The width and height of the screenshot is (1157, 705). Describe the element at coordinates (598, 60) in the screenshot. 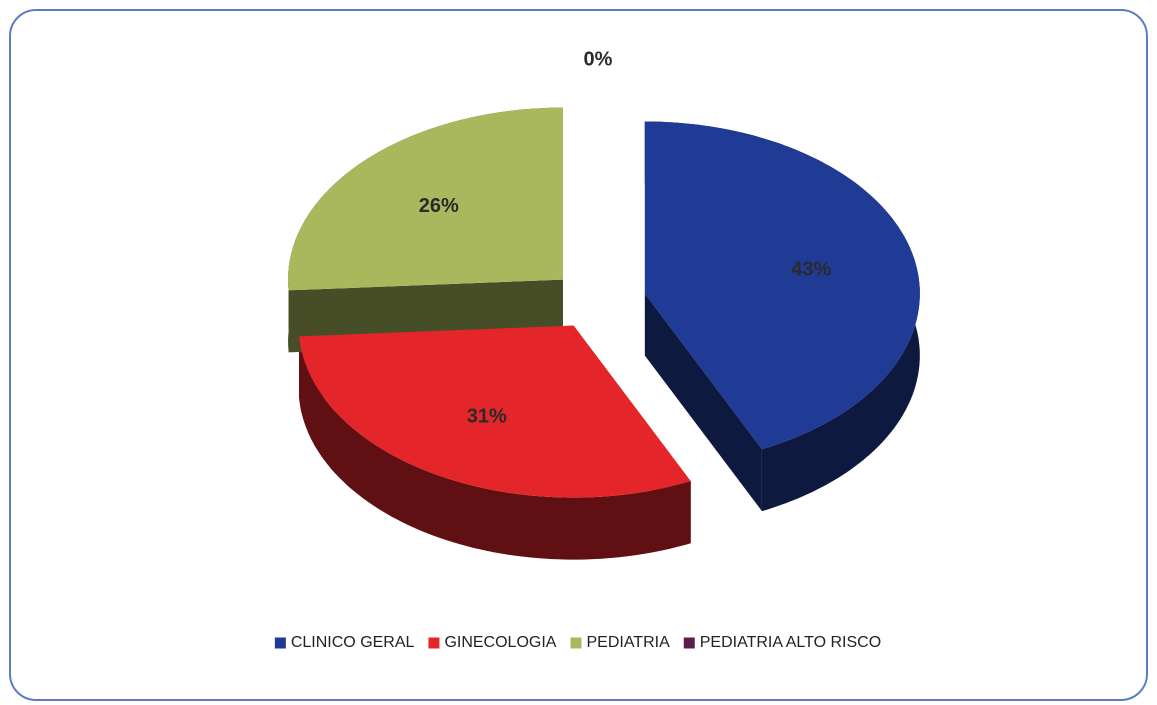

I see `slice-label: 0%` at that location.